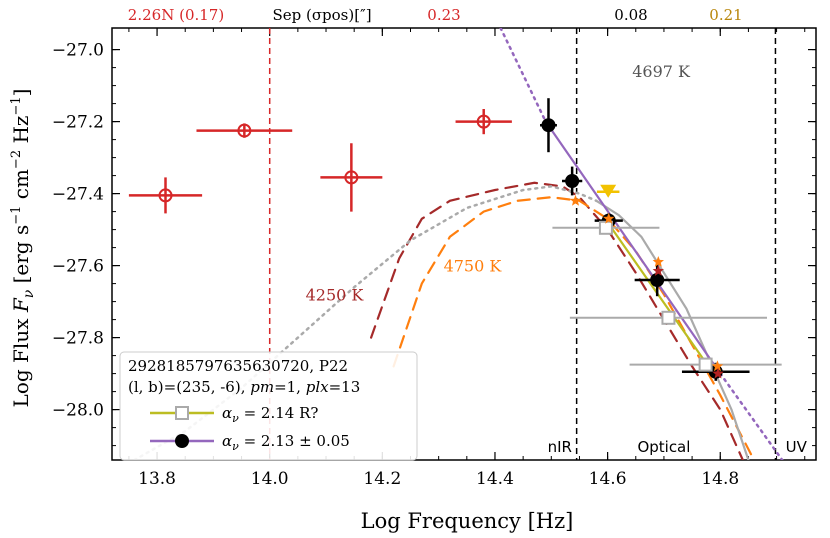  What do you see at coordinates (725, 15) in the screenshot?
I see `top-label-sep-gold: 0.21` at bounding box center [725, 15].